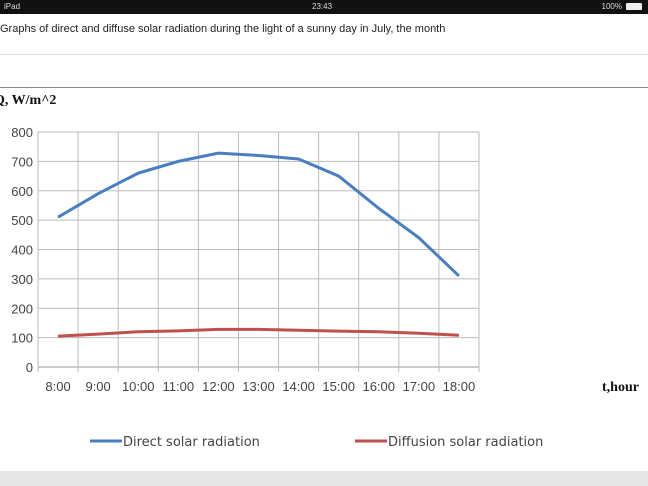 The image size is (648, 486). Describe the element at coordinates (298, 386) in the screenshot. I see `x-tick-label: 14:00` at that location.